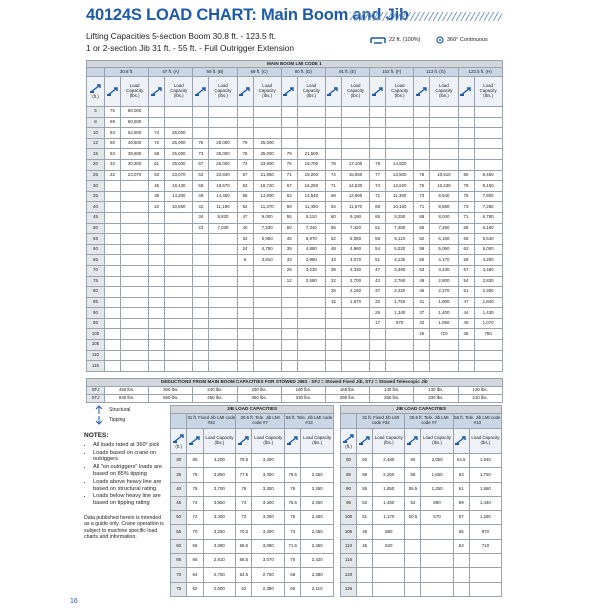  Describe the element at coordinates (317, 532) in the screenshot. I see `capacity: 2,450` at that location.